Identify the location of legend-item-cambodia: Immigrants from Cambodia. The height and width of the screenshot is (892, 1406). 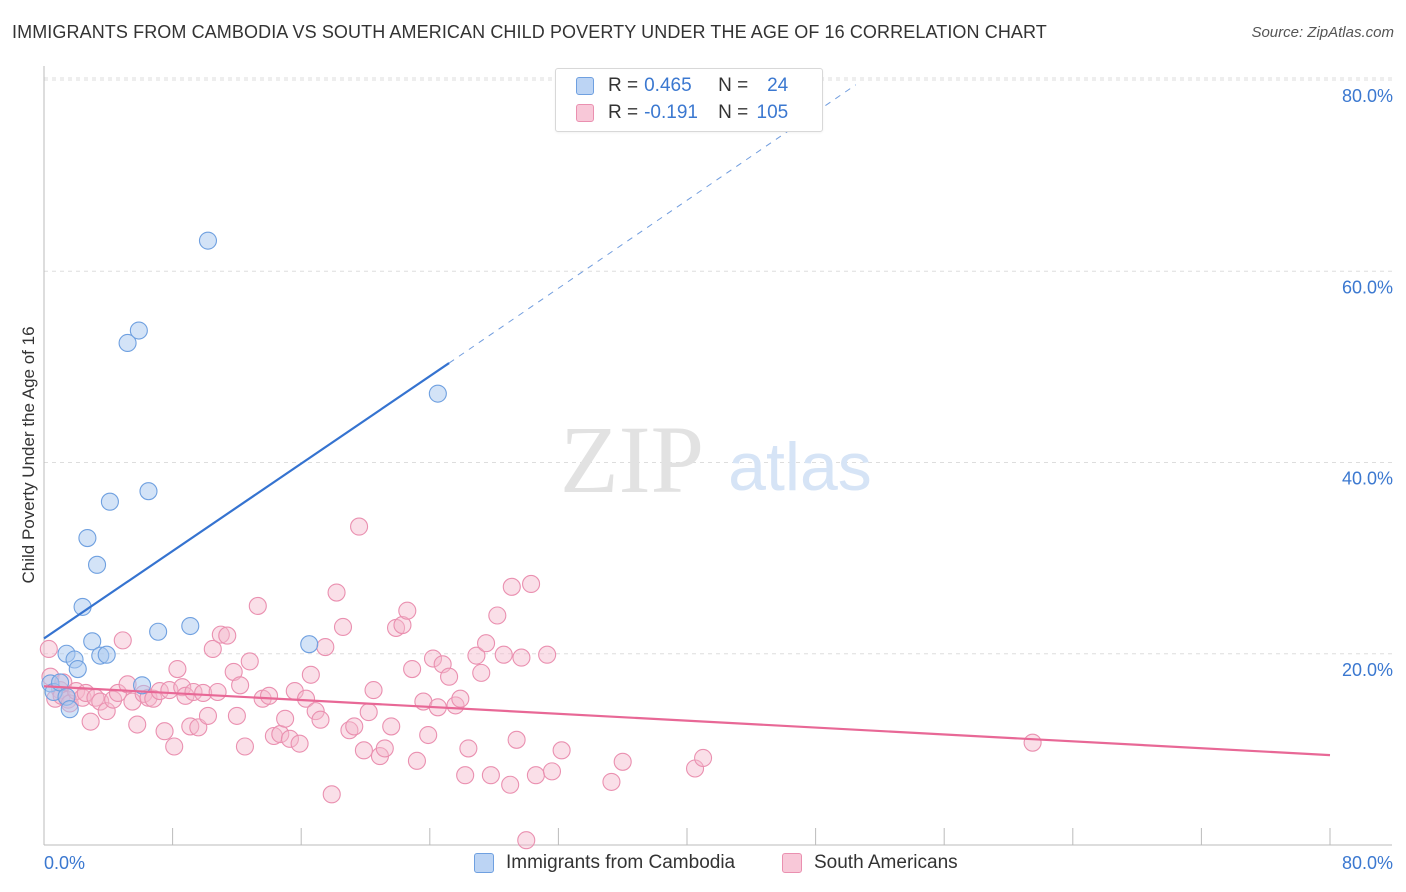
(604, 863).